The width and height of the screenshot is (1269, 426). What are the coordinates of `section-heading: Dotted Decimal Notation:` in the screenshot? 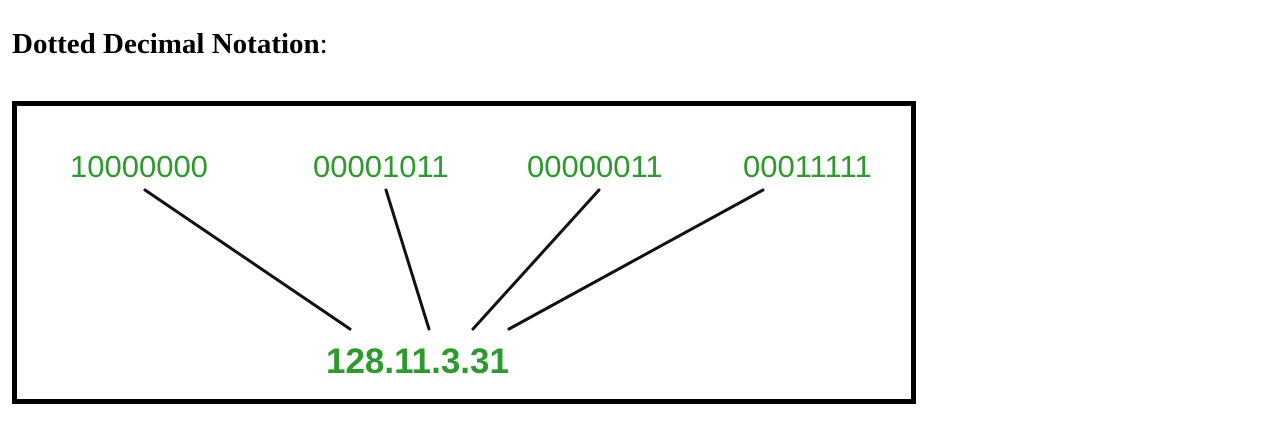 It's located at (170, 44).